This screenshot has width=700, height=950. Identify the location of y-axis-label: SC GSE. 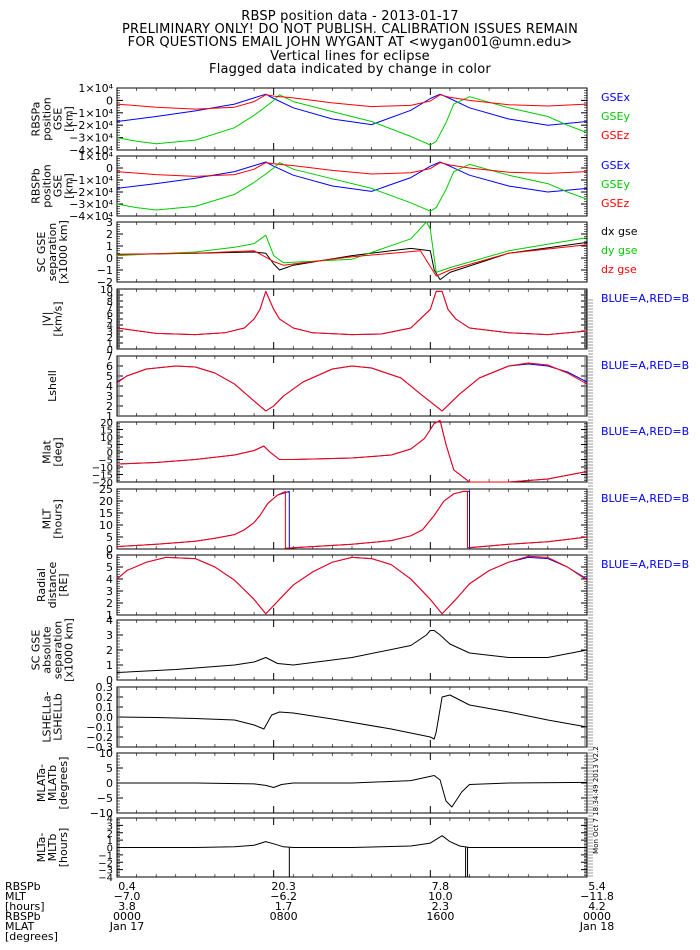
(36, 650).